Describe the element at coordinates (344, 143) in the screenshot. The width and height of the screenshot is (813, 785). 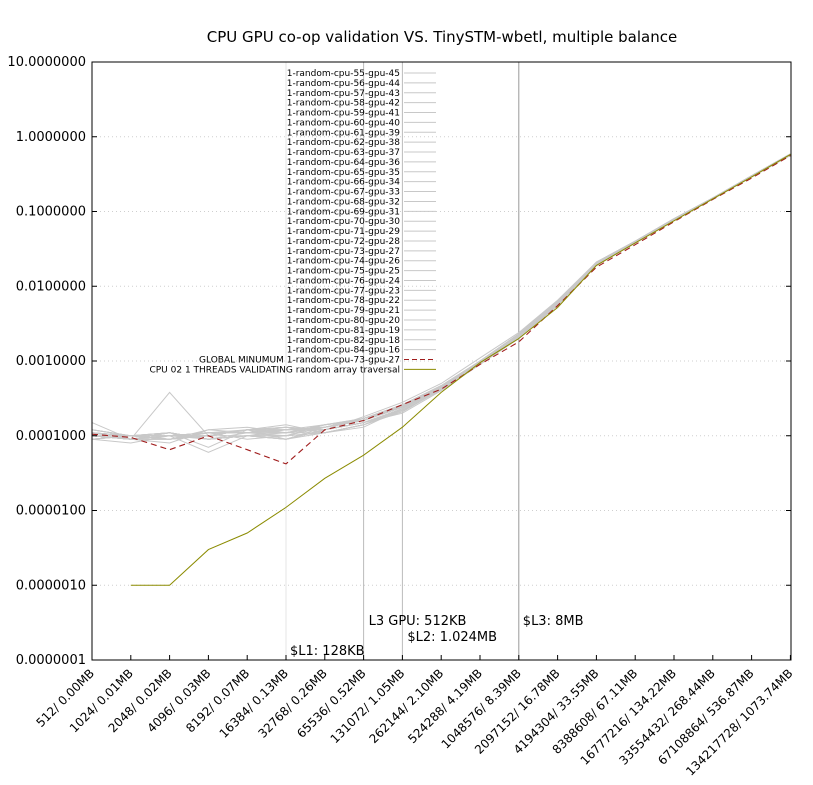
I see `legend-label: 1-random-cpu-62-gpu-38` at that location.